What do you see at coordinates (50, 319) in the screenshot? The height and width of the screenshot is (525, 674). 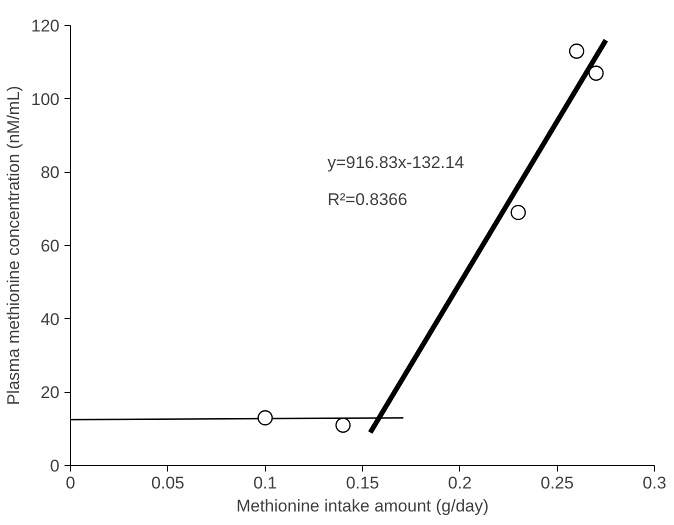 I see `y-tick-label: 40` at bounding box center [50, 319].